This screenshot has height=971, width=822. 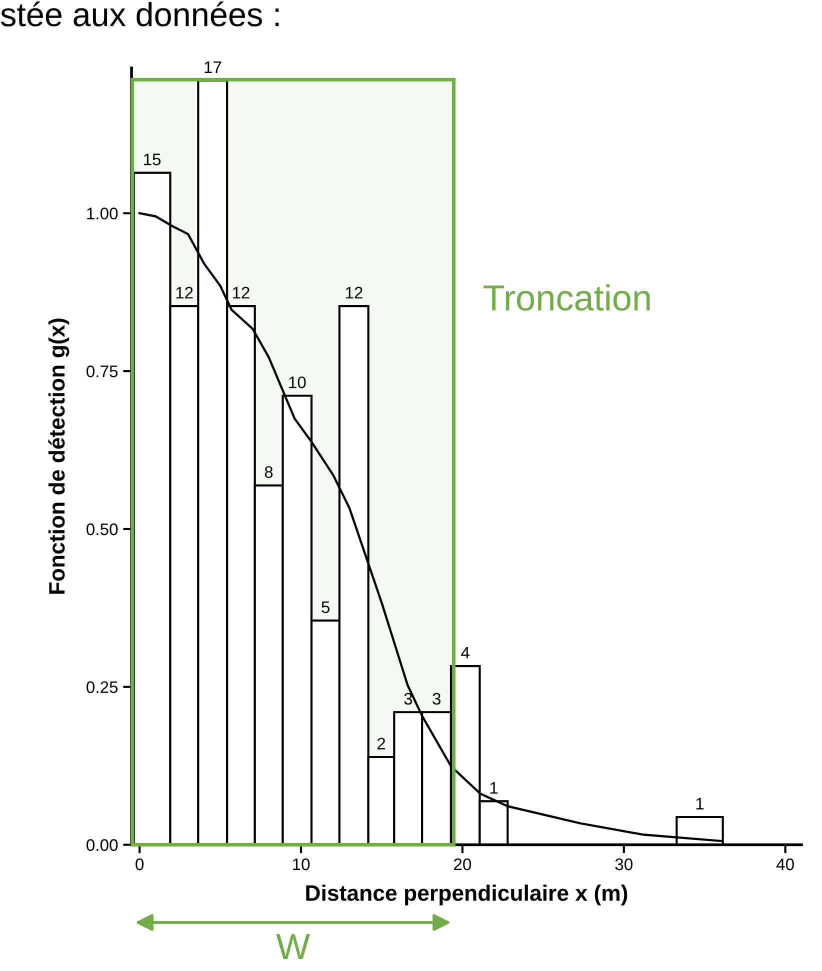 What do you see at coordinates (102, 372) in the screenshot?
I see `y-tick-label: 0.75` at bounding box center [102, 372].